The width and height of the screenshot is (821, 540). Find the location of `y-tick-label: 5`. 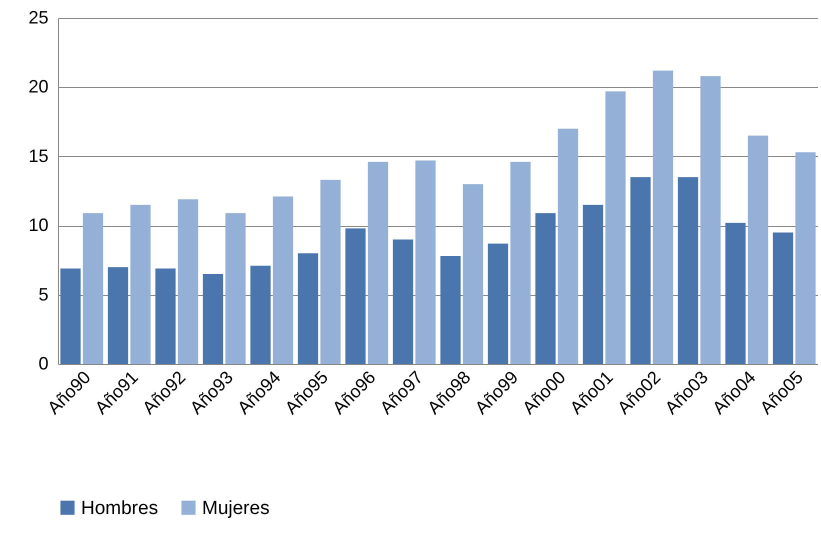

y-tick-label: 5 is located at coordinates (43, 294).